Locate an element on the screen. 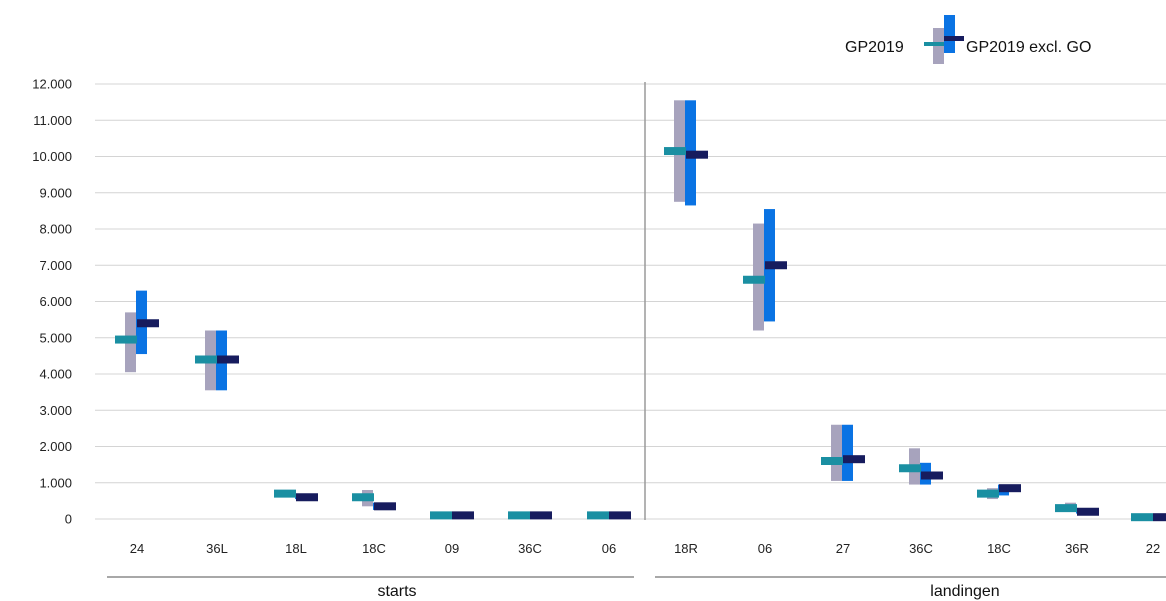  x-axis: 24 36L 18L 18C 09 36C 06 18R 06 27 36C 18C 36R 22 is located at coordinates (645, 548).